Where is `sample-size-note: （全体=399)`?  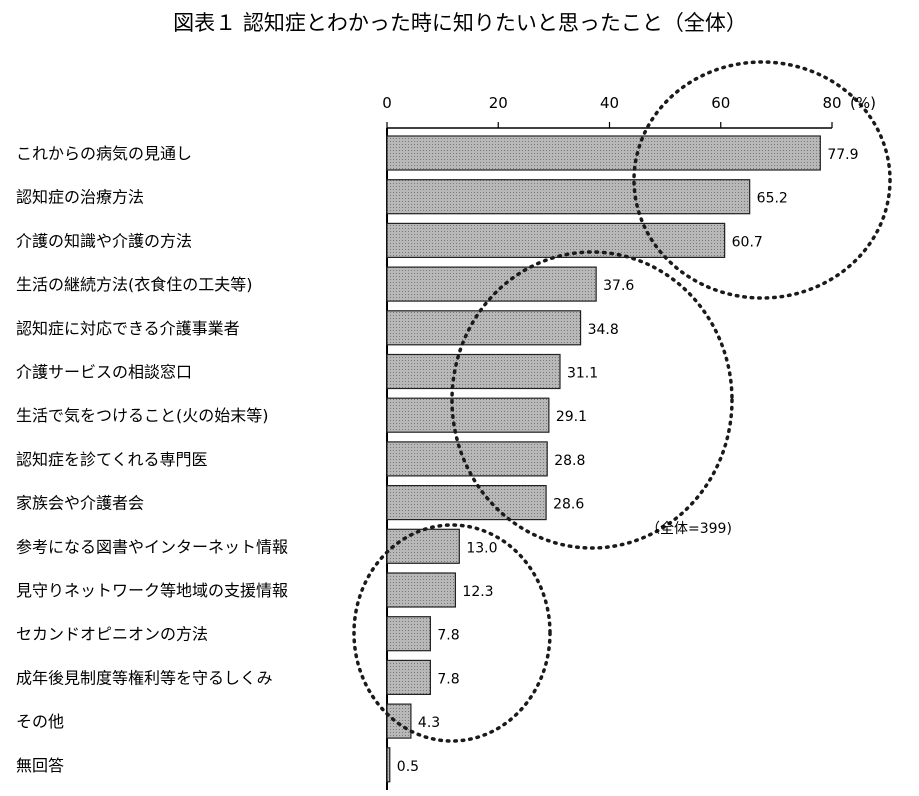 sample-size-note: （全体=399) is located at coordinates (689, 528).